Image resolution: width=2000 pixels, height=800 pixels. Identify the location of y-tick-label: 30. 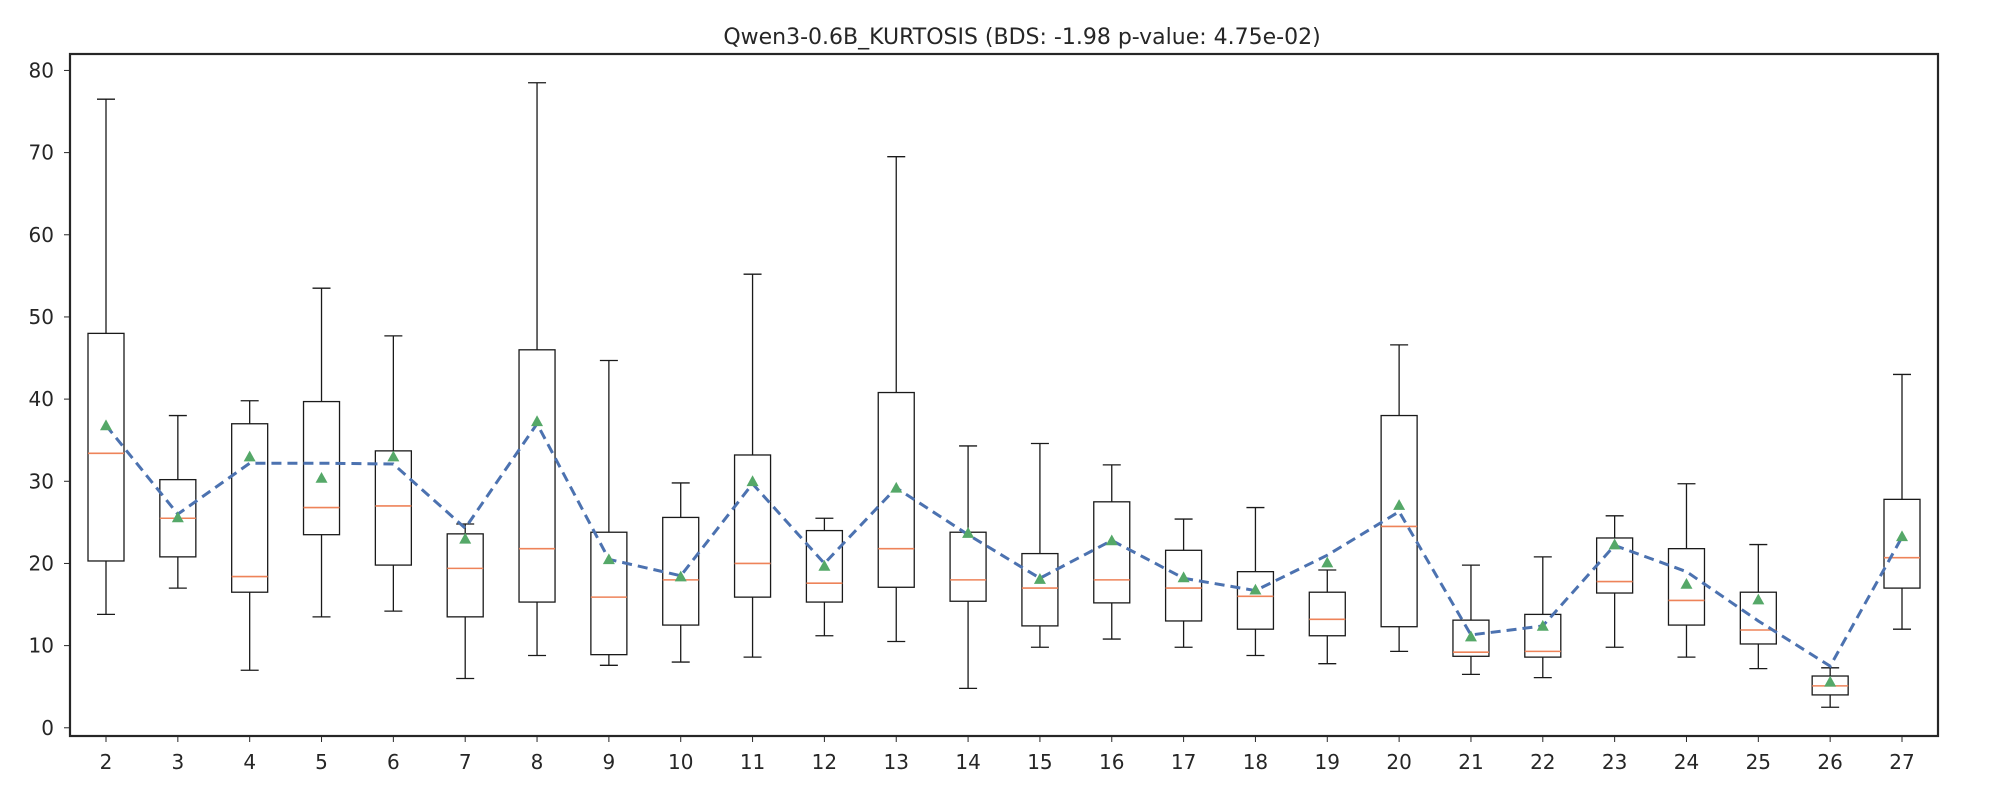
(41, 481).